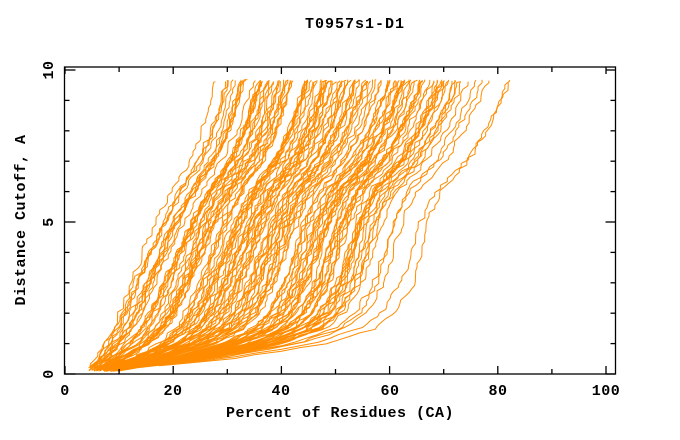  What do you see at coordinates (49, 222) in the screenshot?
I see `y-tick-label-5: 5` at bounding box center [49, 222].